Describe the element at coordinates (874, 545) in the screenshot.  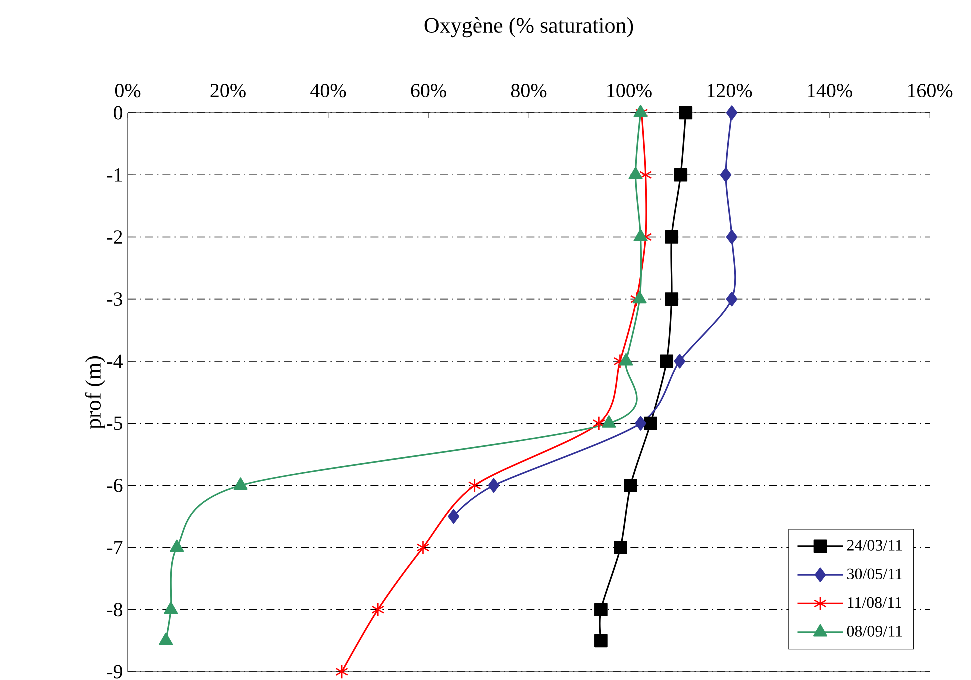
I see `legend-label: 24/03/11` at that location.